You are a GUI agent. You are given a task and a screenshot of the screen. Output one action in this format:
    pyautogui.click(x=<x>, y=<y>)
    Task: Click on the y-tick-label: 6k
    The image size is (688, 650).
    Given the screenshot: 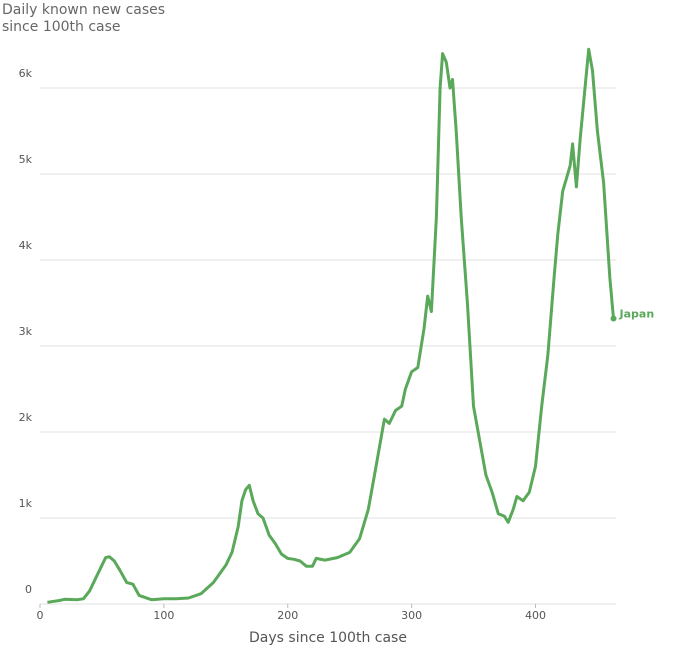 What is the action you would take?
    pyautogui.click(x=26, y=73)
    